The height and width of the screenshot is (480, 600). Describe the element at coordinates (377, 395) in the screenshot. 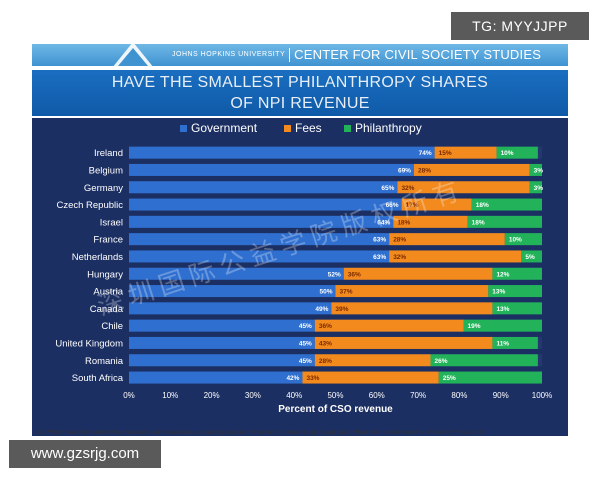

I see `x-tick-label: 60%` at that location.